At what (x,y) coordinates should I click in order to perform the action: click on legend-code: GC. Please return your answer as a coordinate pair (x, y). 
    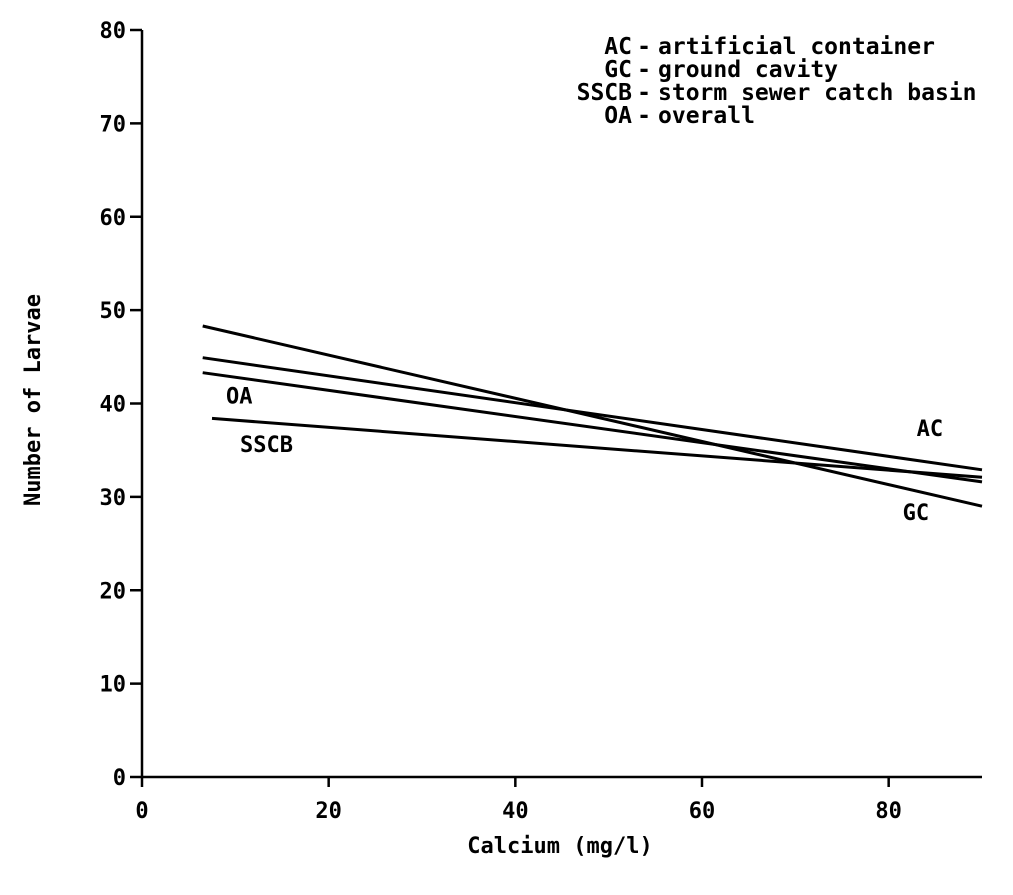
    Looking at the image, I should click on (618, 70).